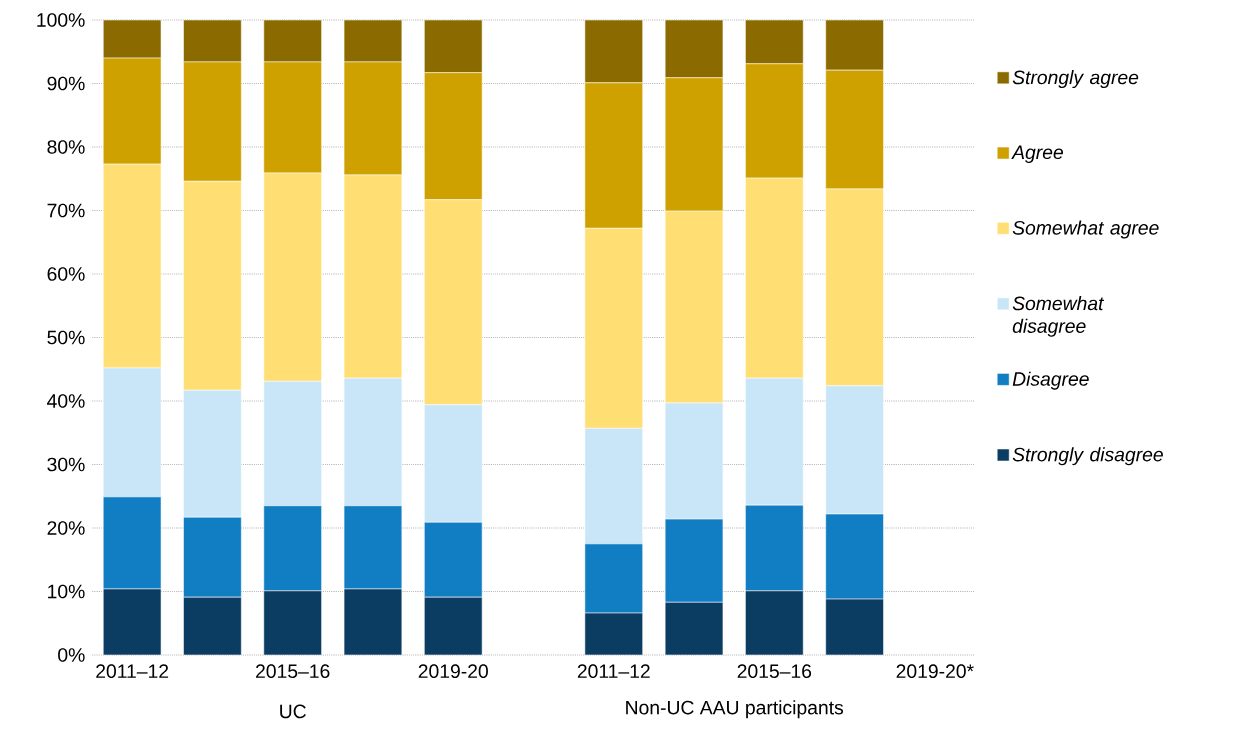  I want to click on text: Non-UC AAU participants, so click(735, 709).